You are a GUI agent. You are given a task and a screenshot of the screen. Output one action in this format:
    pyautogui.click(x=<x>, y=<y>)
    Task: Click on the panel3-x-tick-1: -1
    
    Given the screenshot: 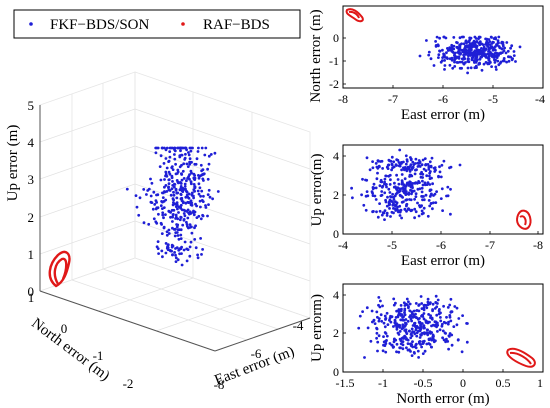 What is the action you would take?
    pyautogui.click(x=383, y=383)
    